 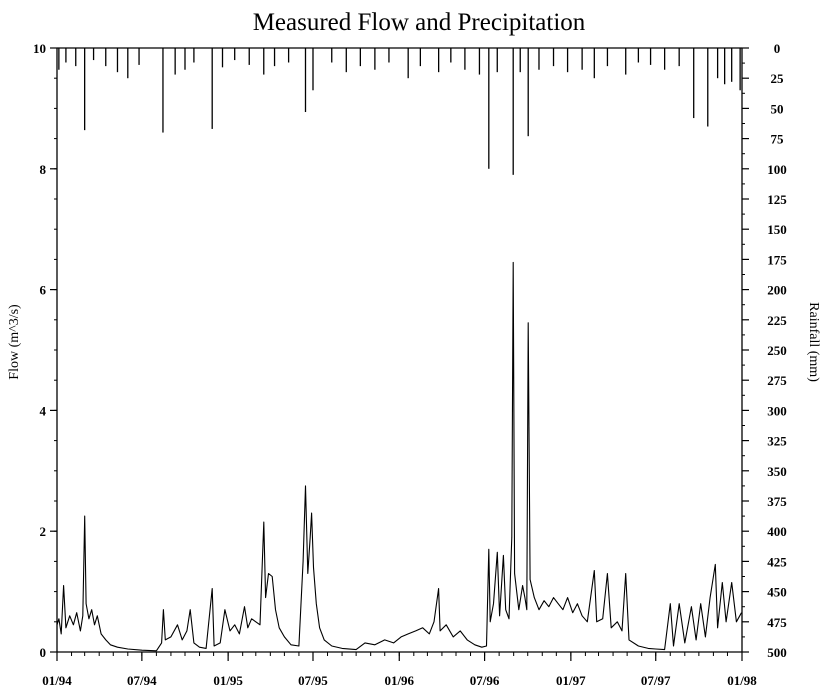 What do you see at coordinates (43, 290) in the screenshot?
I see `y-tick-label: 6` at bounding box center [43, 290].